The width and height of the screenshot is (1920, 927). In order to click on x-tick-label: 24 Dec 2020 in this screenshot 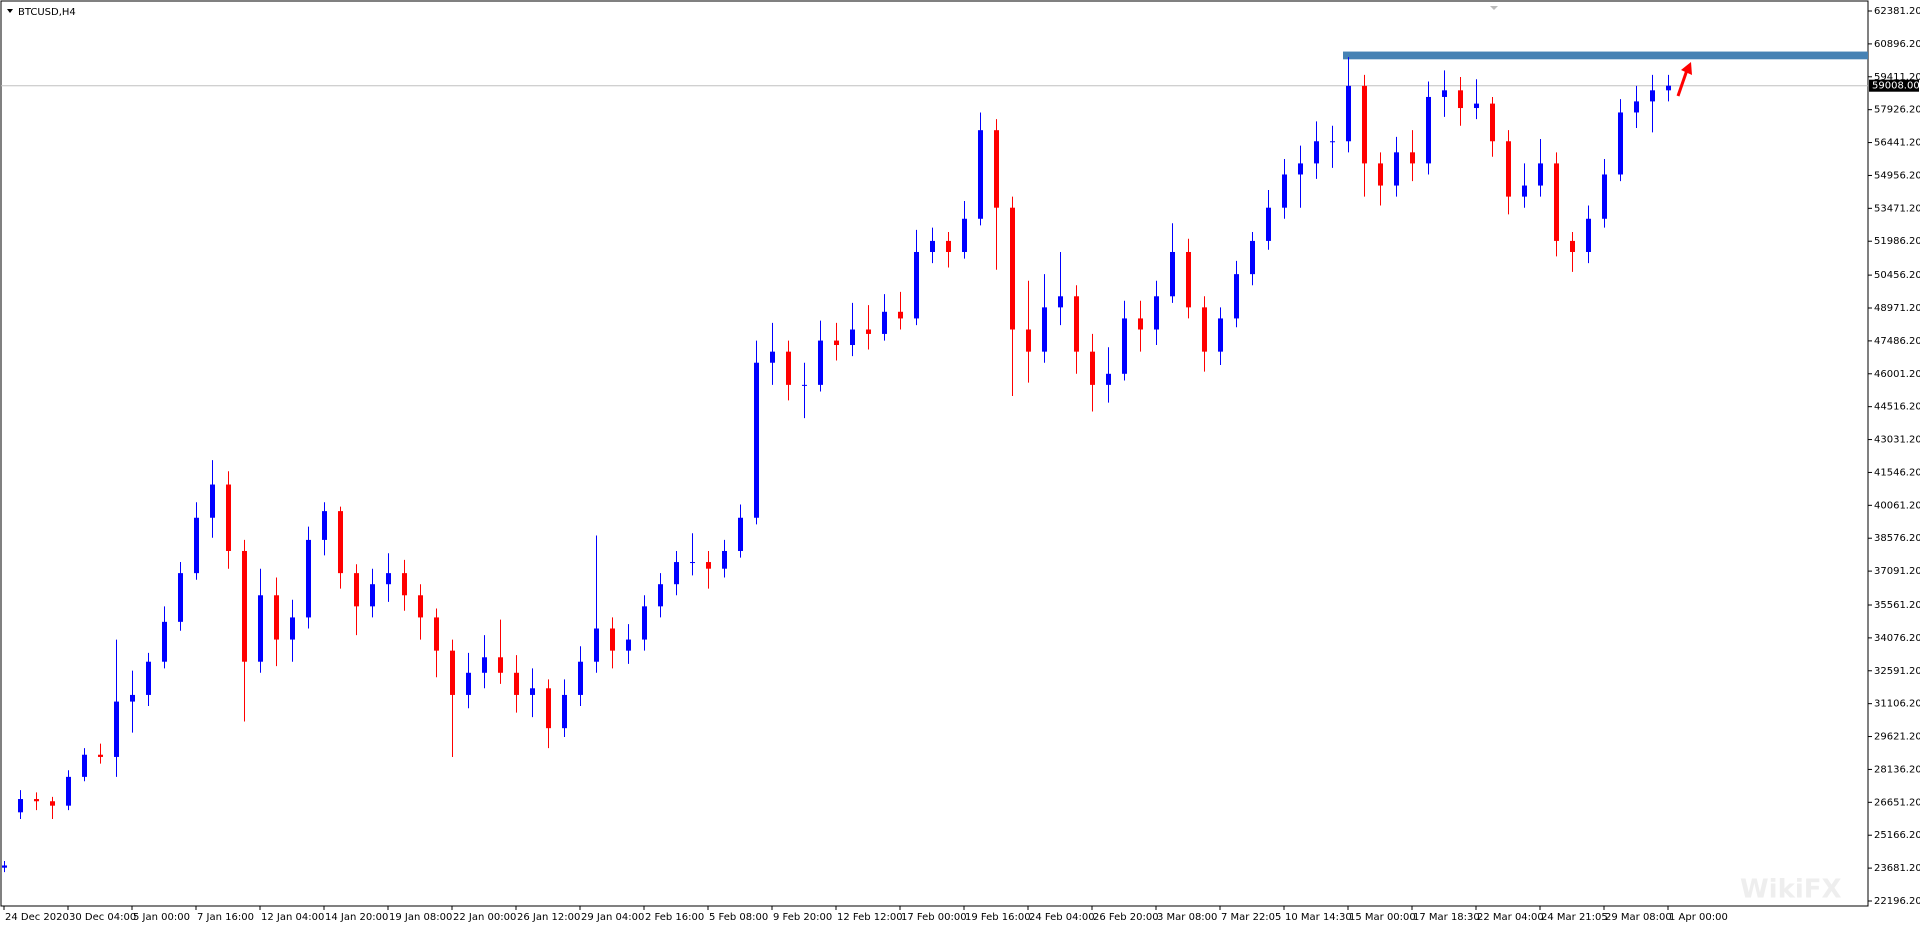, I will do `click(37, 917)`.